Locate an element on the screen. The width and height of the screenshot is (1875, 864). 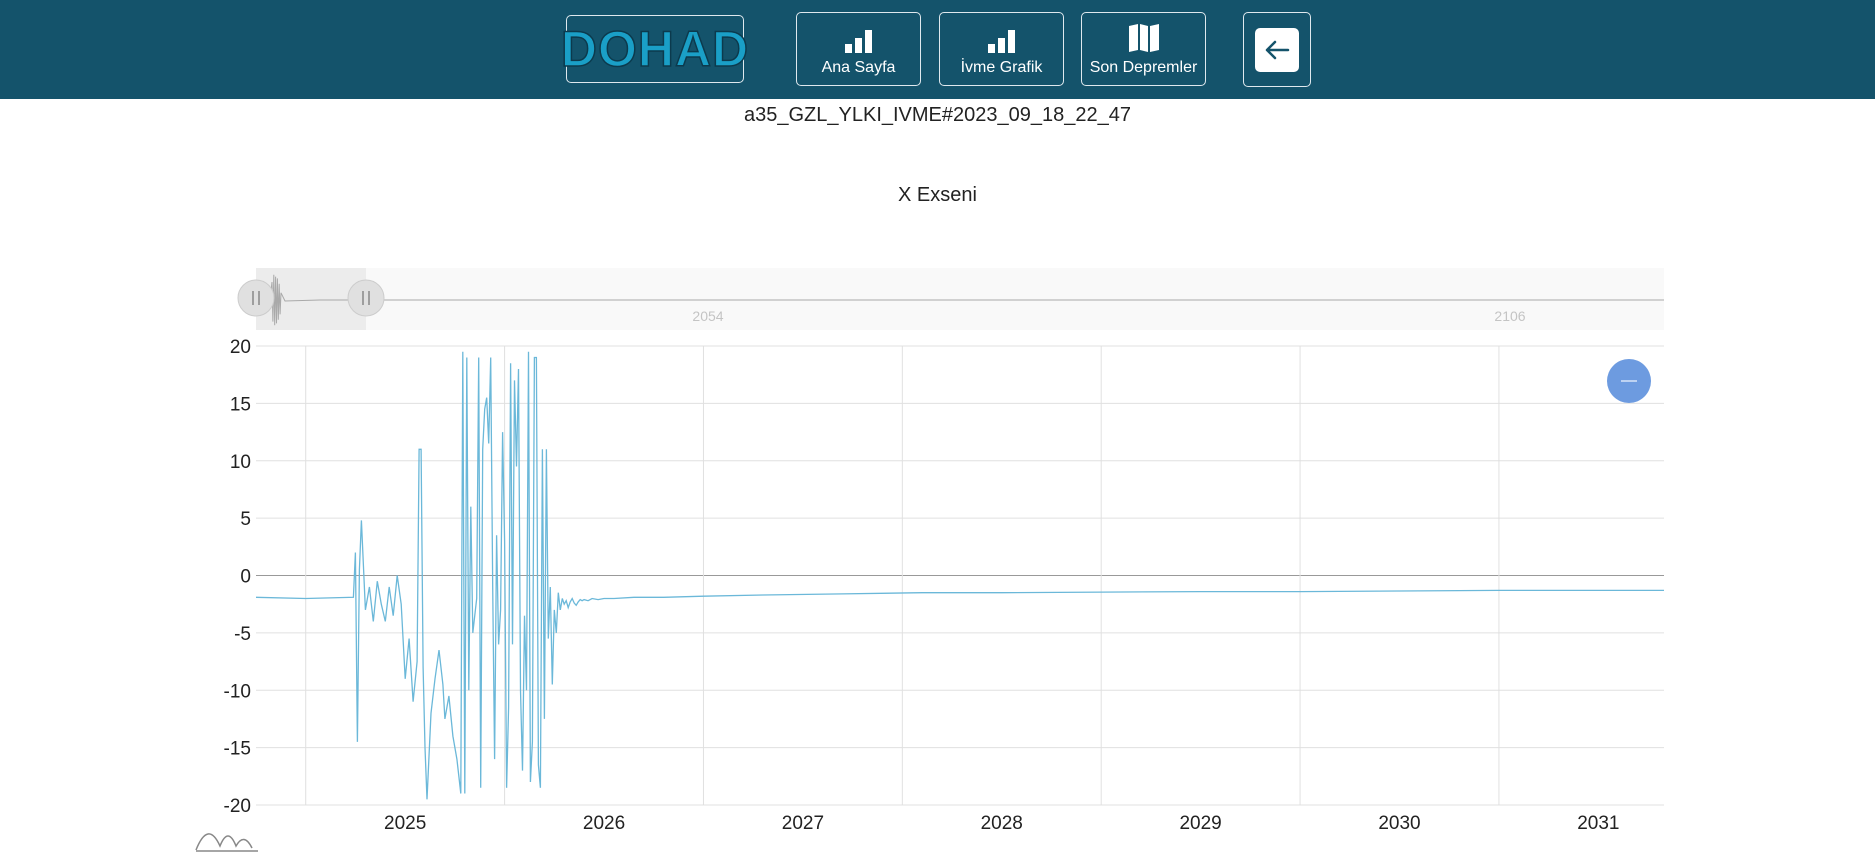
x-tick-label: 2028 is located at coordinates (1002, 823).